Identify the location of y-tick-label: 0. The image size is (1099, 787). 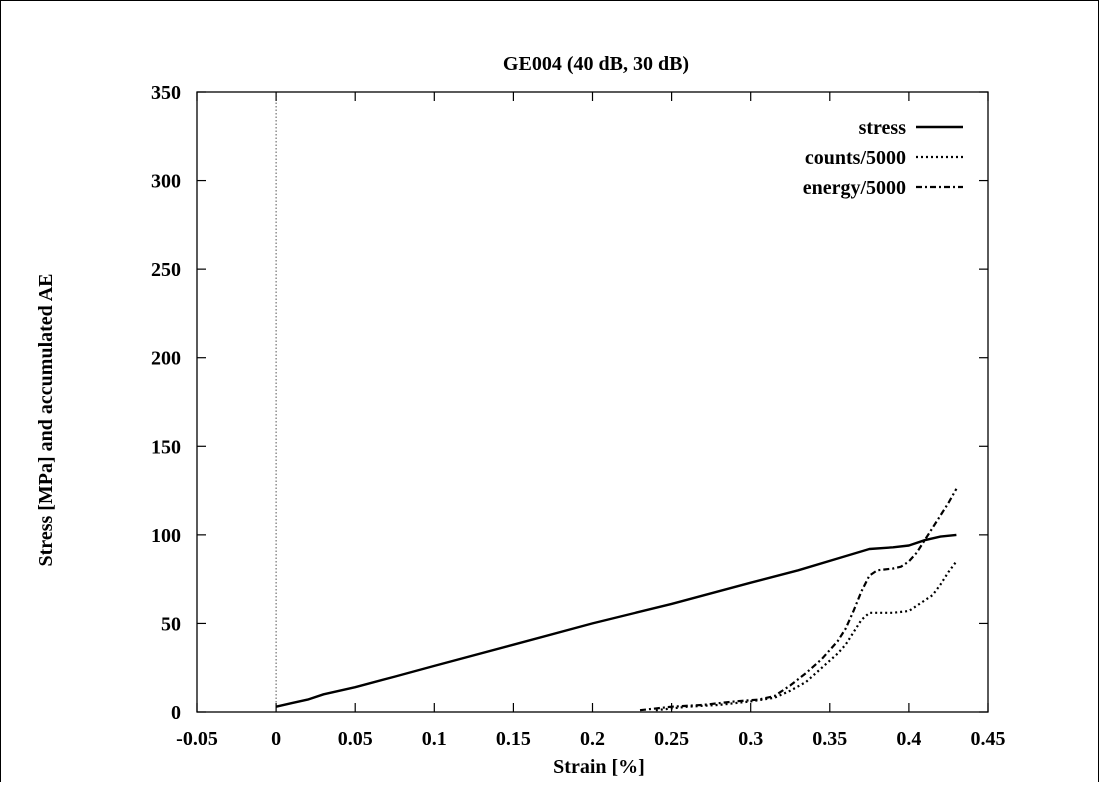
(176, 713).